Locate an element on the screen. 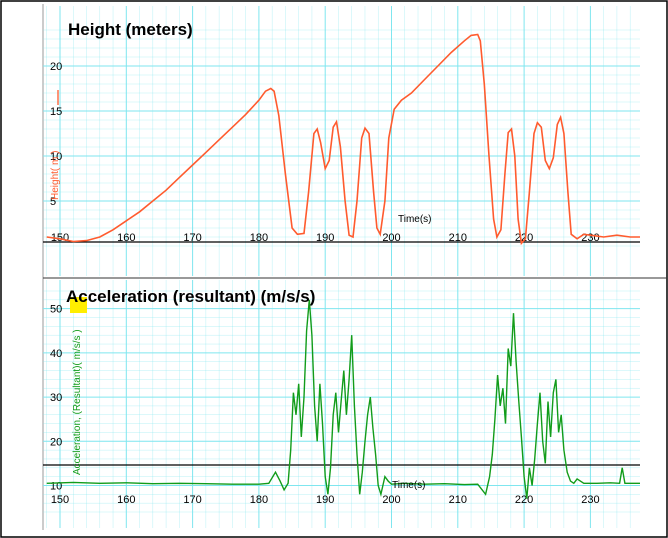 This screenshot has width=668, height=538. cursor-marker is located at coordinates (78, 305).